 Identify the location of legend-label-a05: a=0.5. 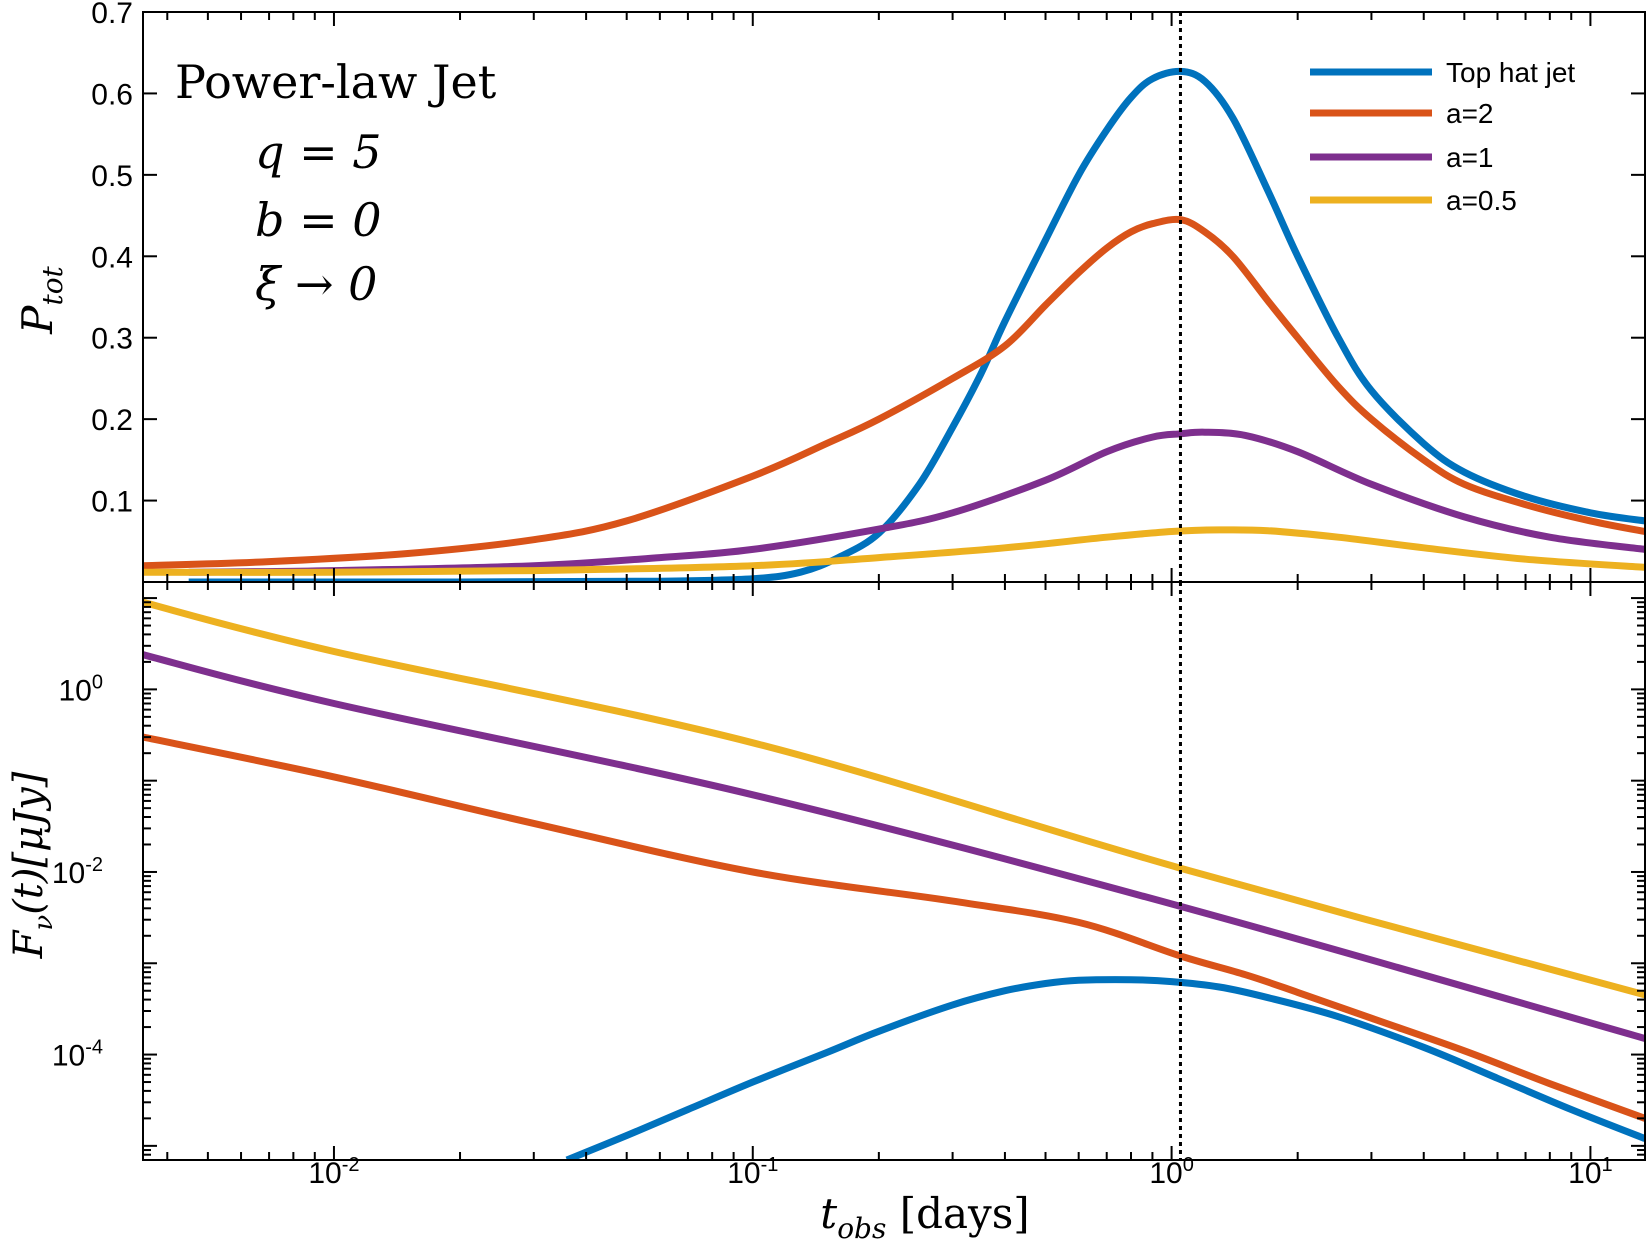
(1481, 200).